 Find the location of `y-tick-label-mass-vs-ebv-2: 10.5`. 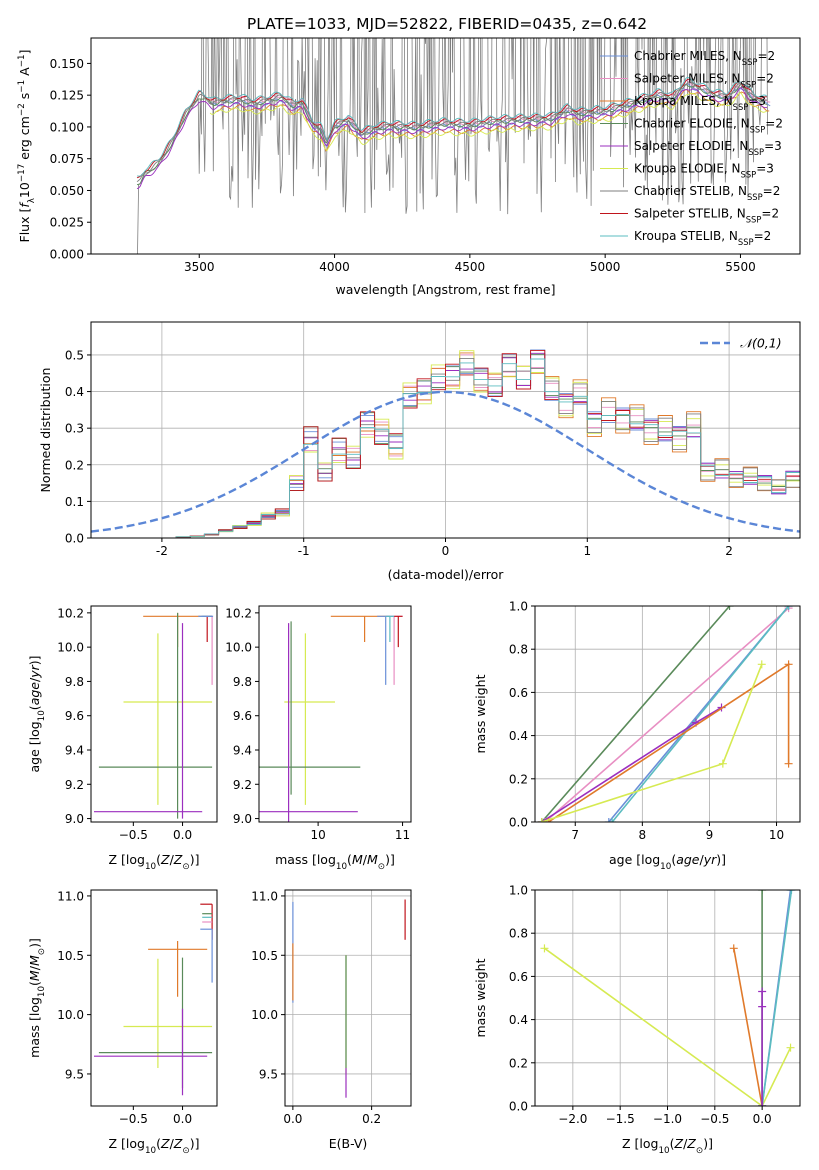

y-tick-label-mass-vs-ebv-2: 10.5 is located at coordinates (264, 956).